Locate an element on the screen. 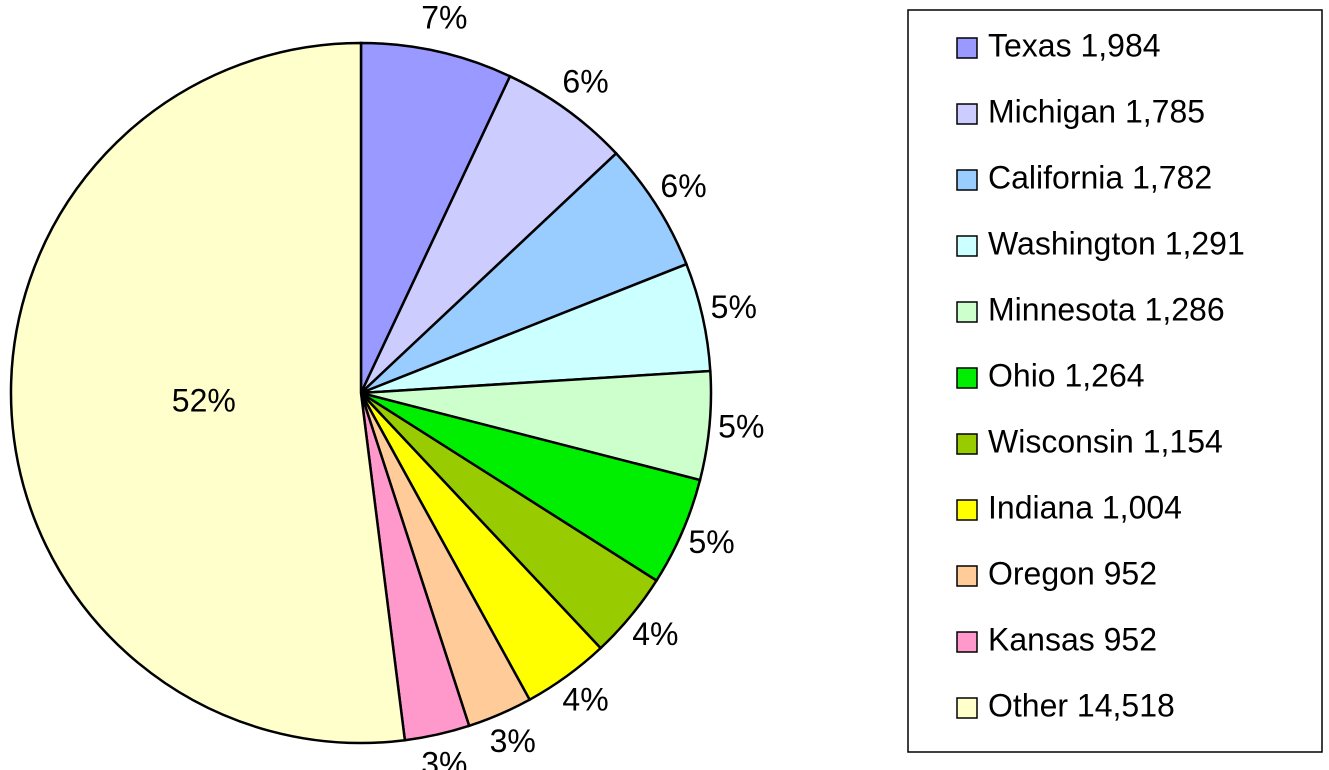  legend-label: Kansas 952 is located at coordinates (1072, 639).